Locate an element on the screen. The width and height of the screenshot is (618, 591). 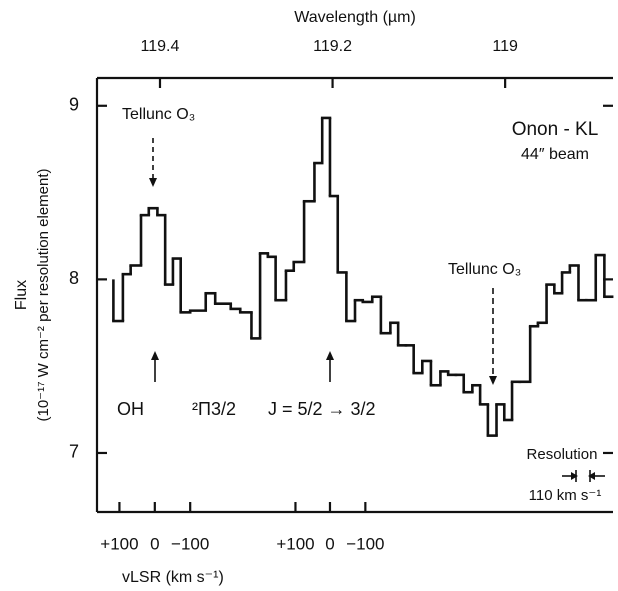
y-tick-label: 8 is located at coordinates (74, 278).